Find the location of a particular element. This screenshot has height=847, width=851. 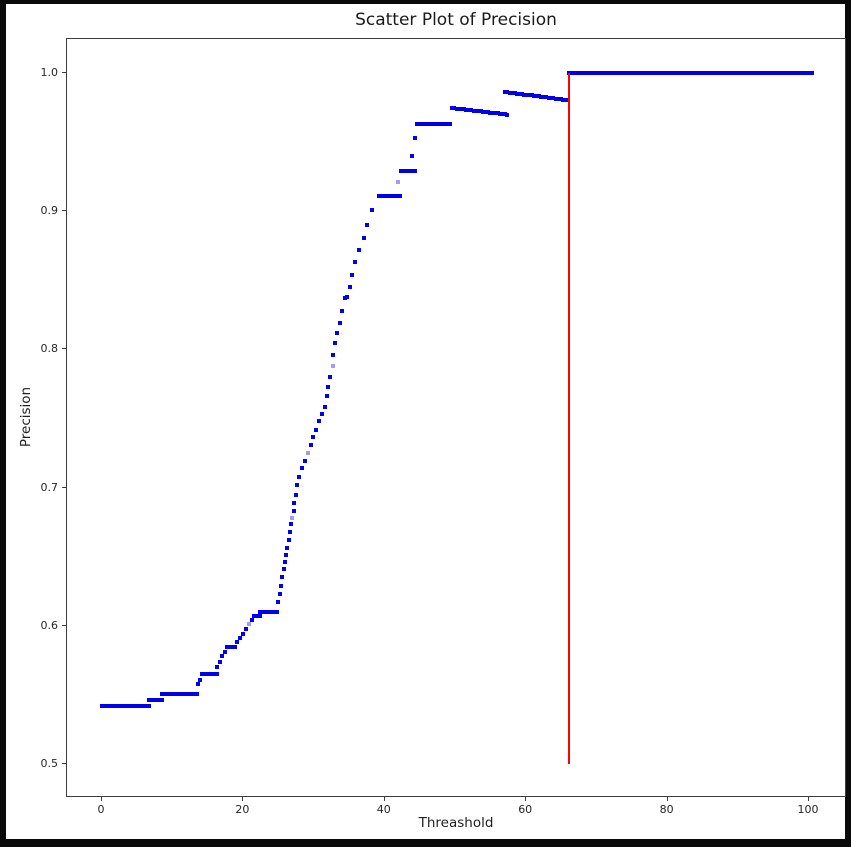

x-tick-mark is located at coordinates (667, 799).